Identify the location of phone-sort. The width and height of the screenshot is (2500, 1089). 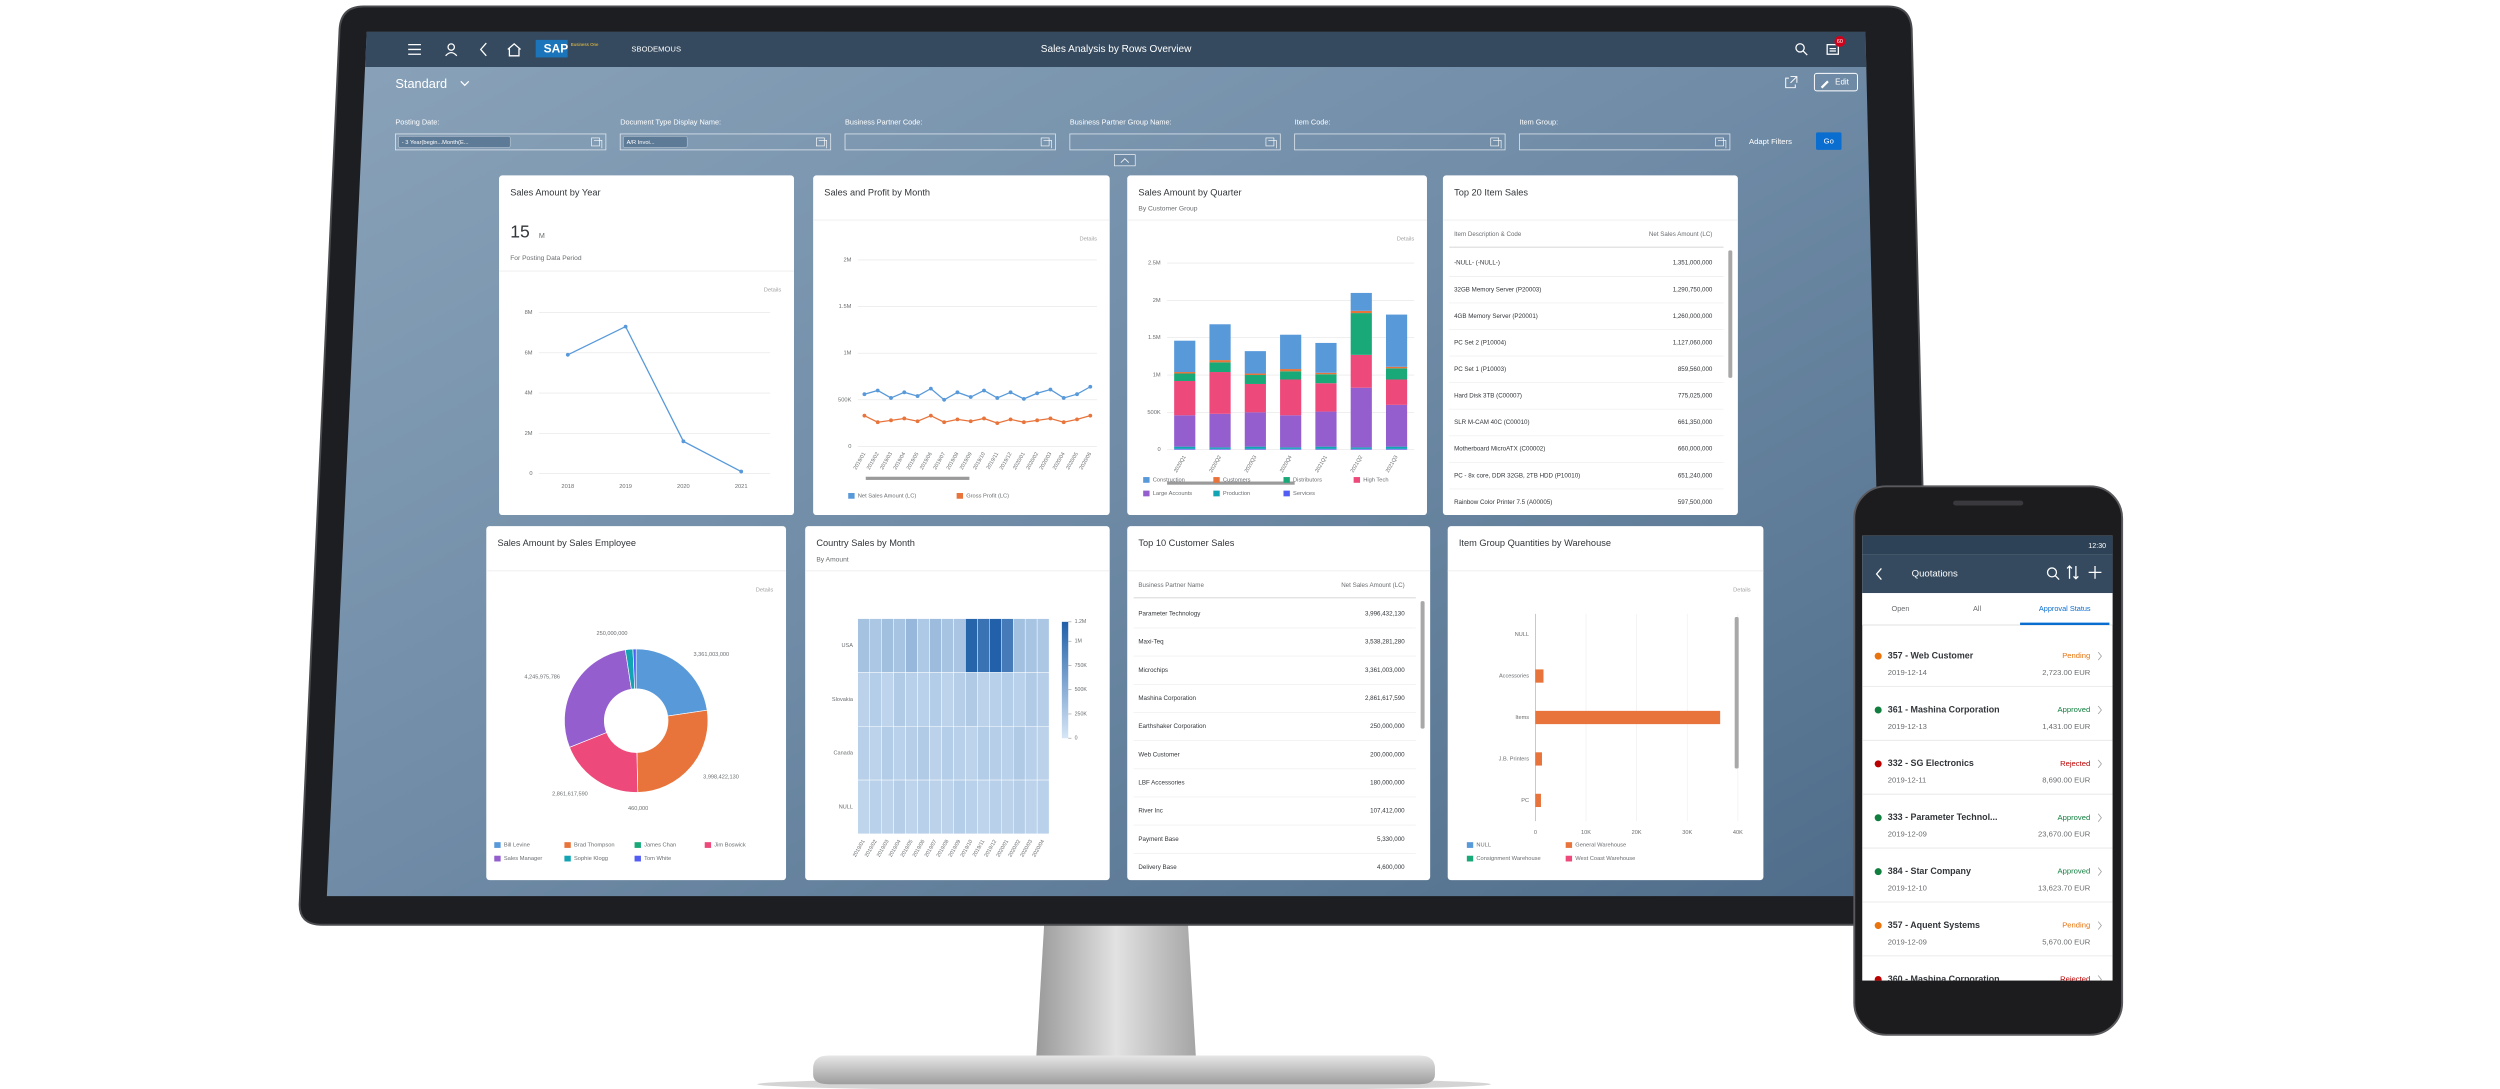
(2072, 572).